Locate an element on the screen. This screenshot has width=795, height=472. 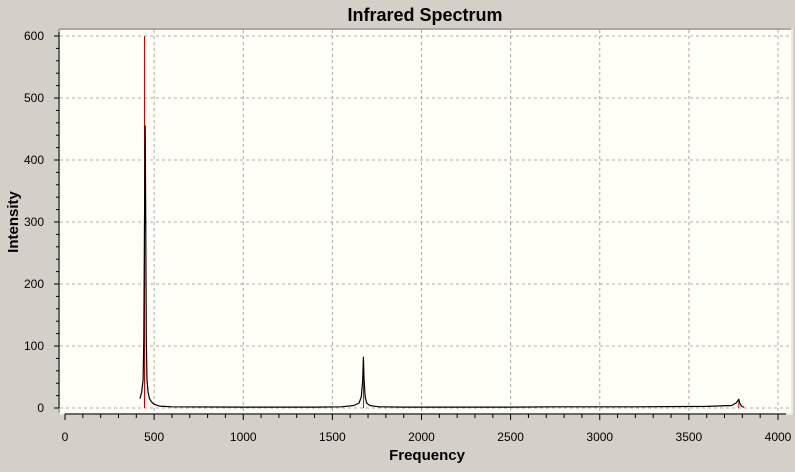
x-tick-label: 4000 is located at coordinates (778, 437).